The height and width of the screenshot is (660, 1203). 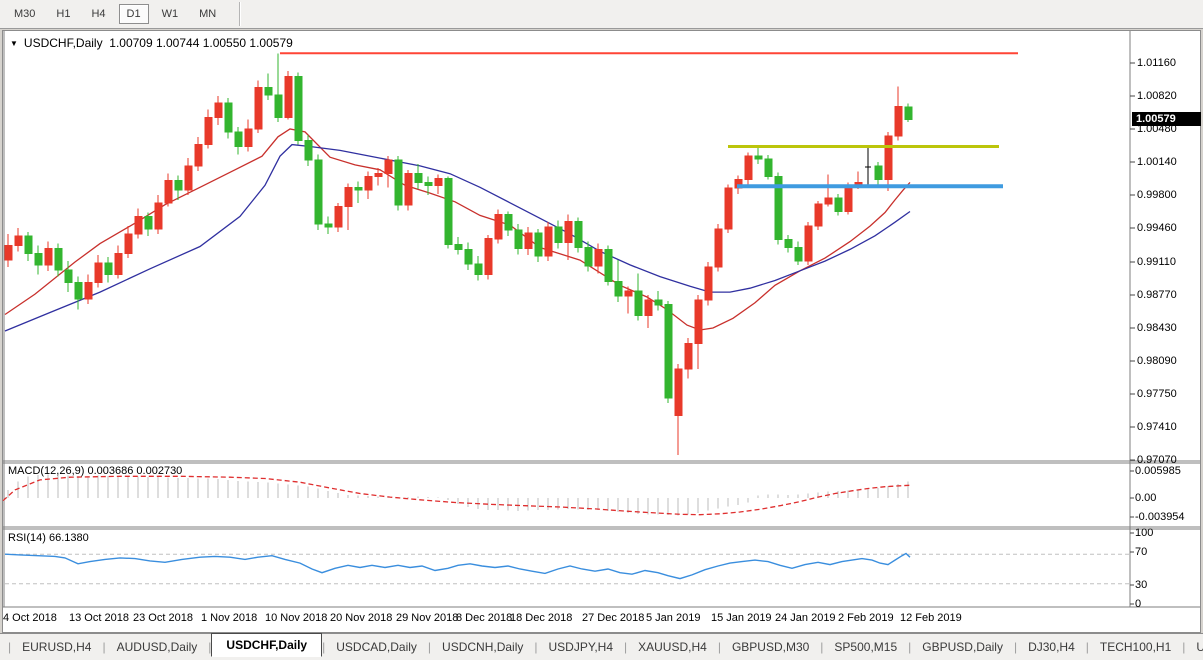 What do you see at coordinates (163, 618) in the screenshot?
I see `date-axis-label: 23 Oct 2018` at bounding box center [163, 618].